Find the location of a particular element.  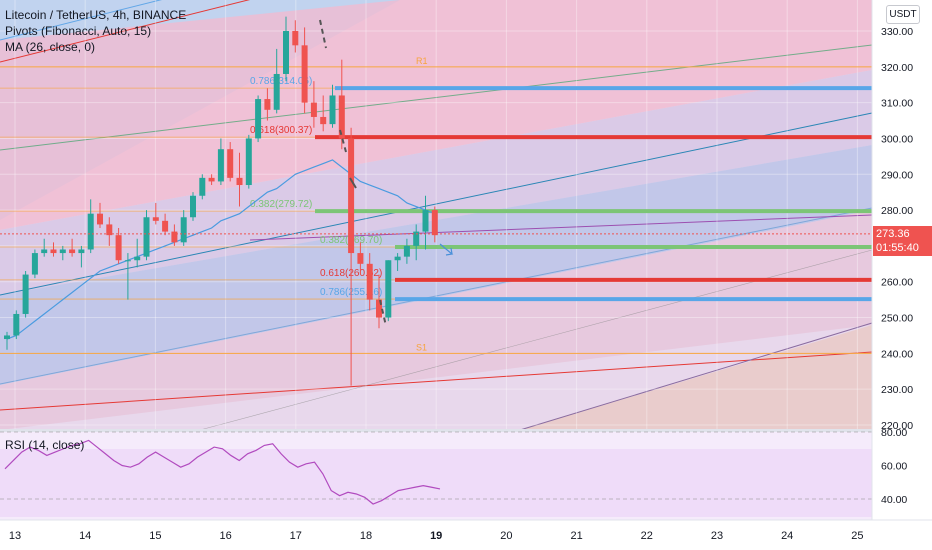

time-tick-label: 23 is located at coordinates (717, 536).